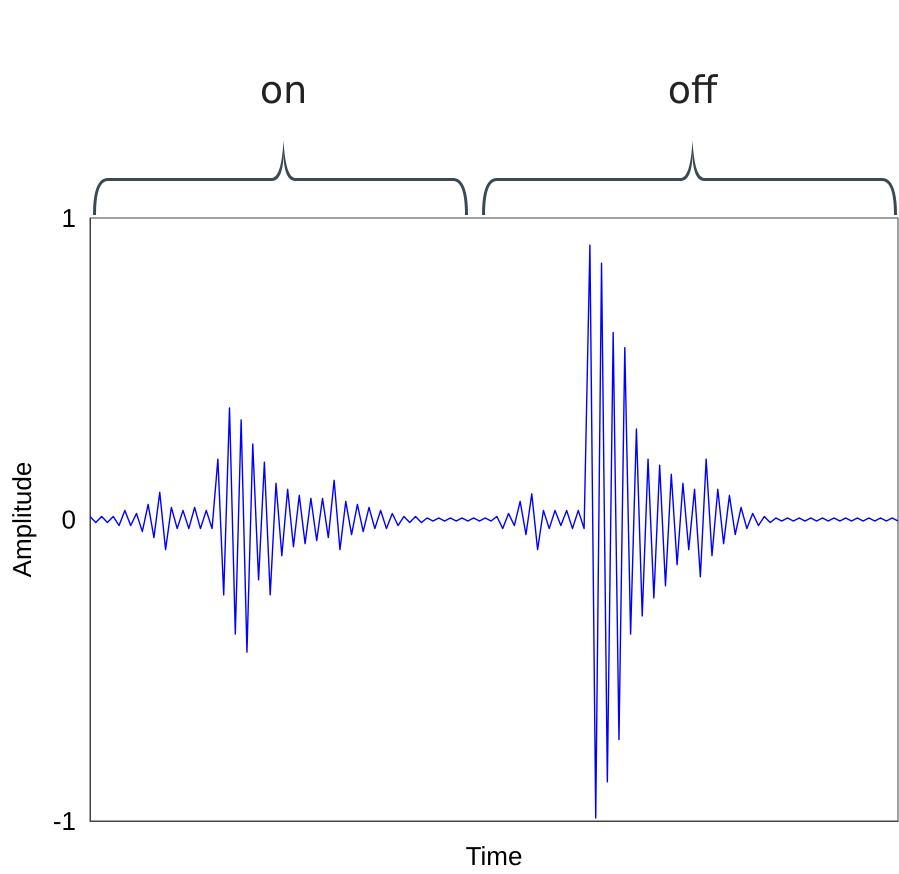  Describe the element at coordinates (284, 90) in the screenshot. I see `text: on` at that location.